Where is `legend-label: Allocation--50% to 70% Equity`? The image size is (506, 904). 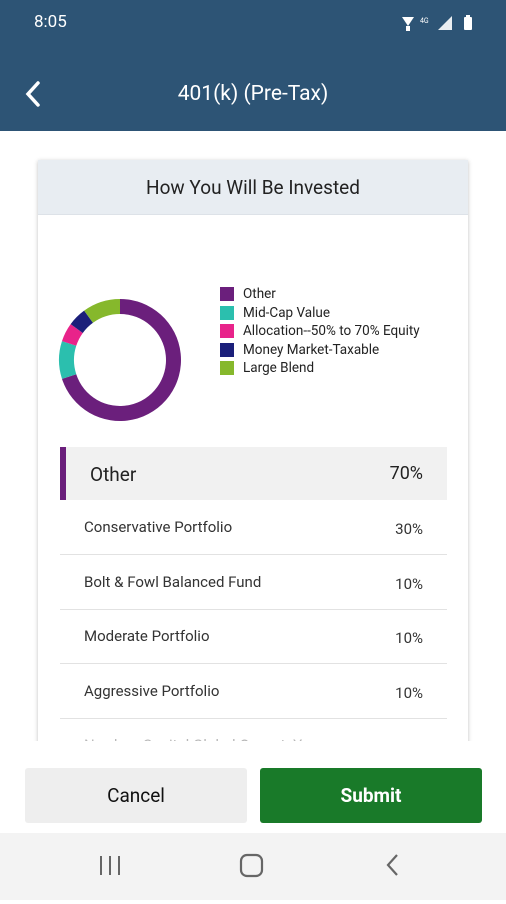
legend-label: Allocation--50% to 70% Equity is located at coordinates (331, 331).